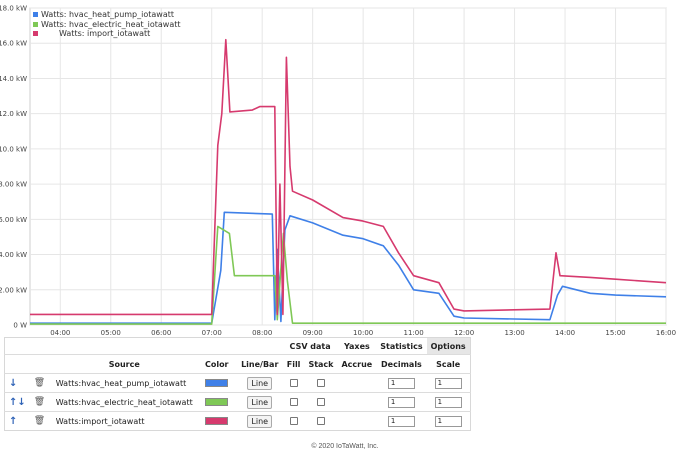 This screenshot has height=458, width=690. What do you see at coordinates (17, 421) in the screenshot?
I see `move-up-icon: ↑` at bounding box center [17, 421].